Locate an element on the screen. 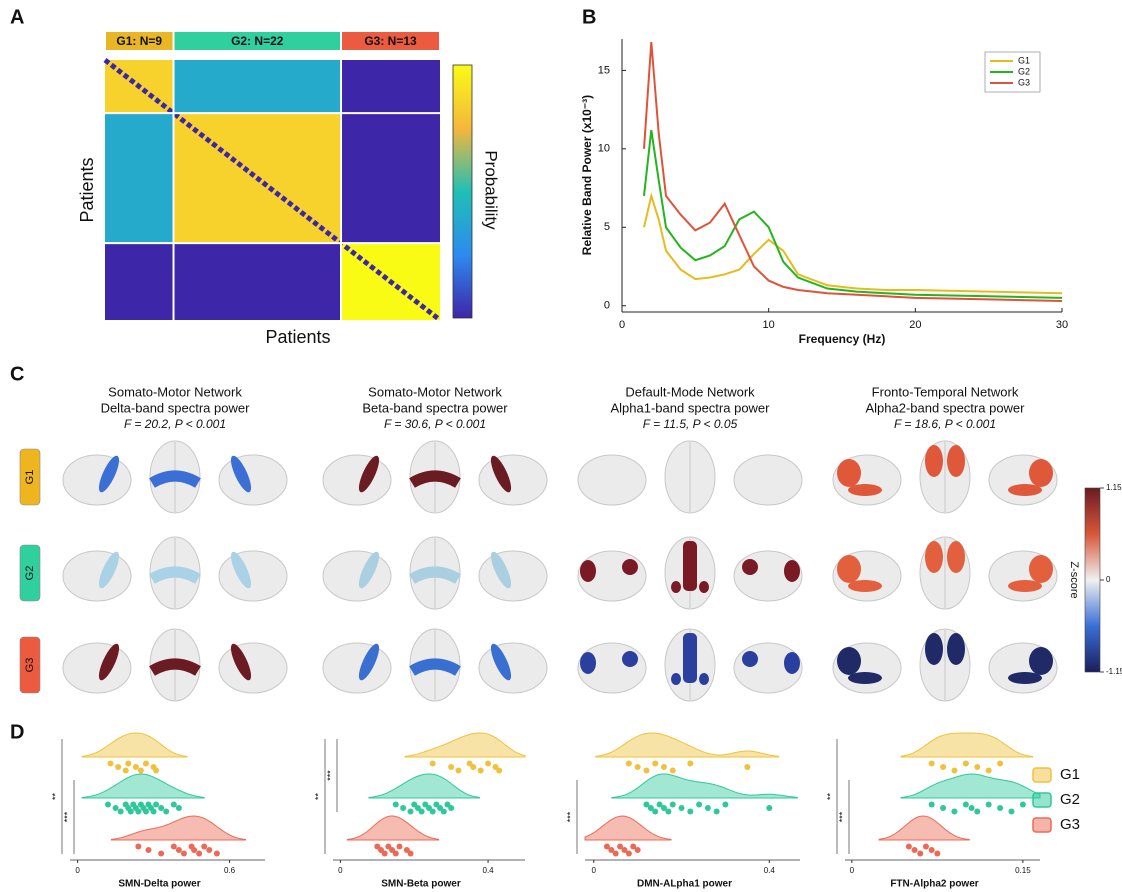 This screenshot has width=1122, height=892. x-tick-label: 0 is located at coordinates (340, 870).